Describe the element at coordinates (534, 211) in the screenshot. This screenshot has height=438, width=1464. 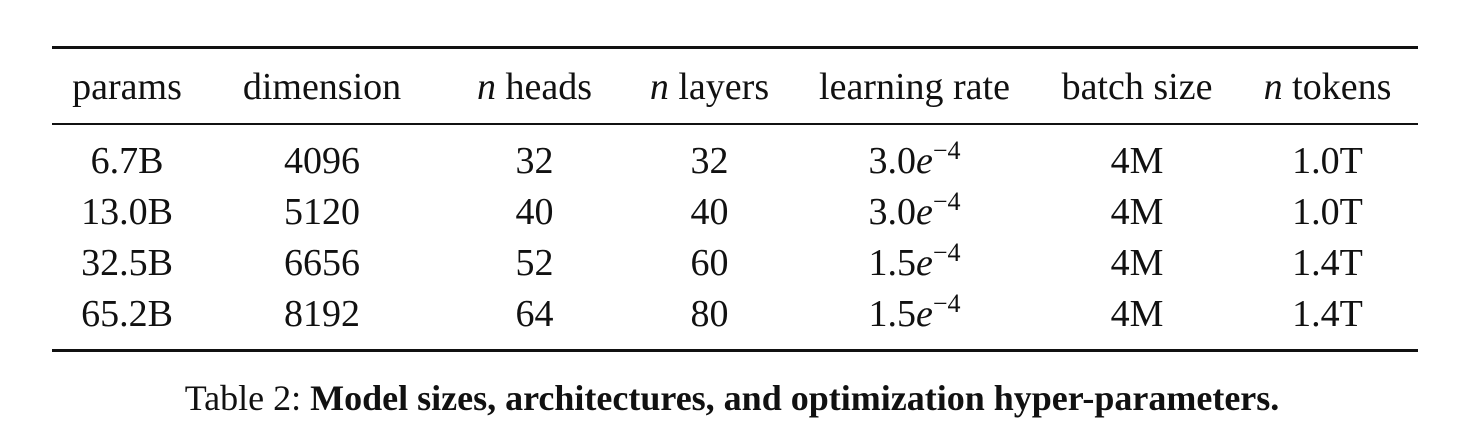
I see `cell-heads: 40` at that location.